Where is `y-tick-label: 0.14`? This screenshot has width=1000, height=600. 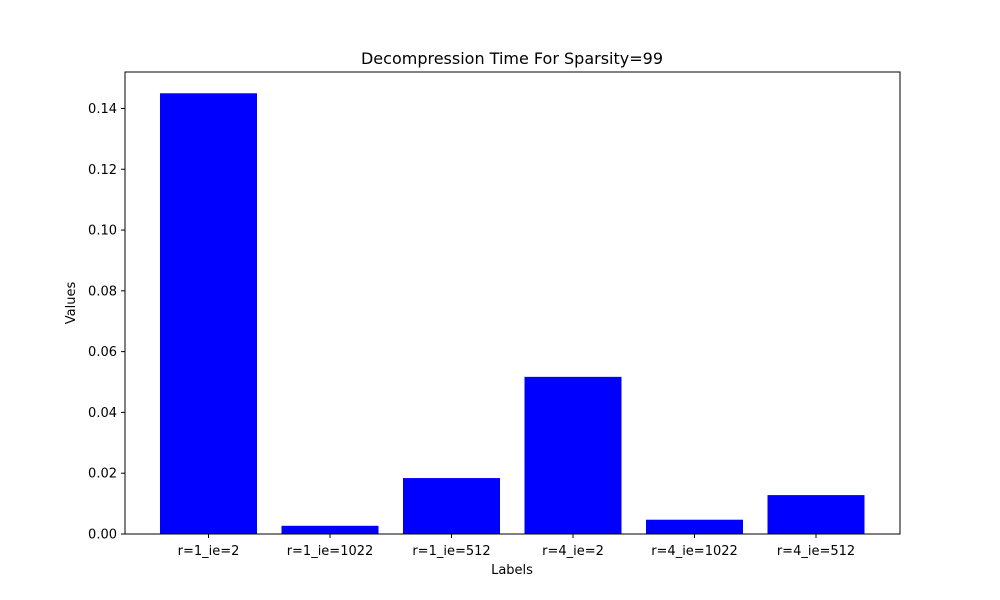
y-tick-label: 0.14 is located at coordinates (102, 109).